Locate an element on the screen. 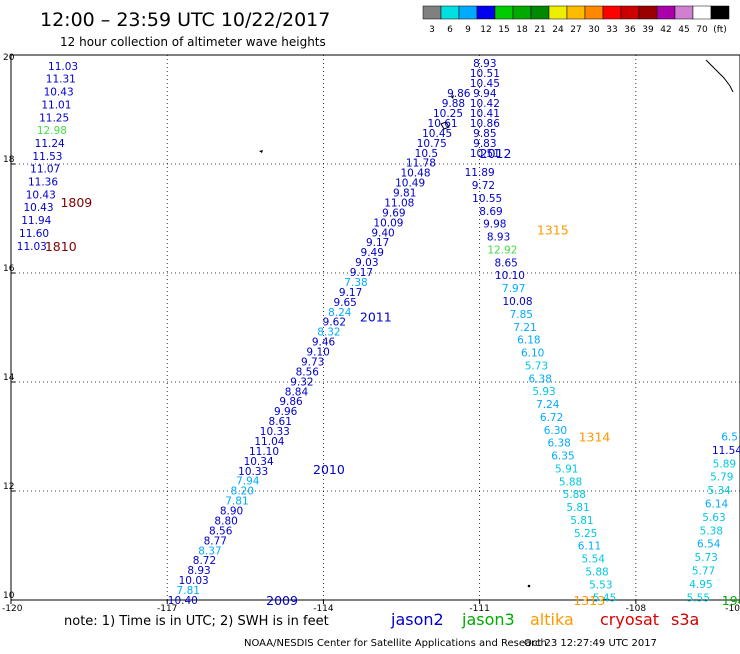  wave-height-value: 6.54 is located at coordinates (709, 545).